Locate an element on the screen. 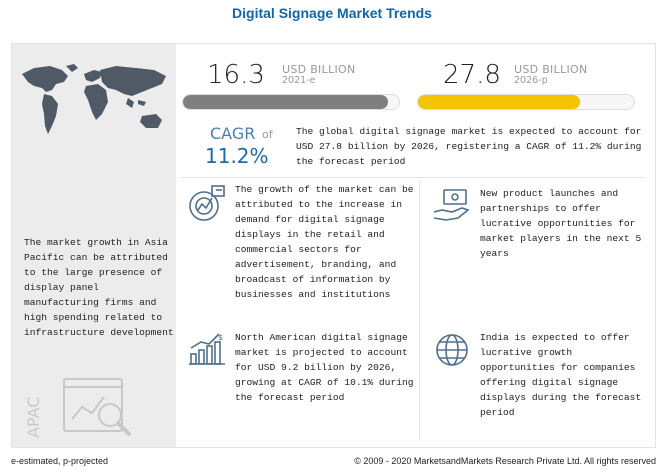 The image size is (664, 474). metric-2026-bar-fill is located at coordinates (499, 102).